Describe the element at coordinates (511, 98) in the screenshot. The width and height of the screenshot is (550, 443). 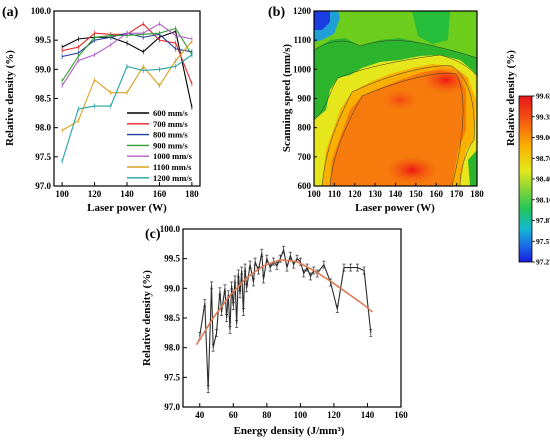
I see `panel-b-colorbar-label: Relative density (%)` at that location.